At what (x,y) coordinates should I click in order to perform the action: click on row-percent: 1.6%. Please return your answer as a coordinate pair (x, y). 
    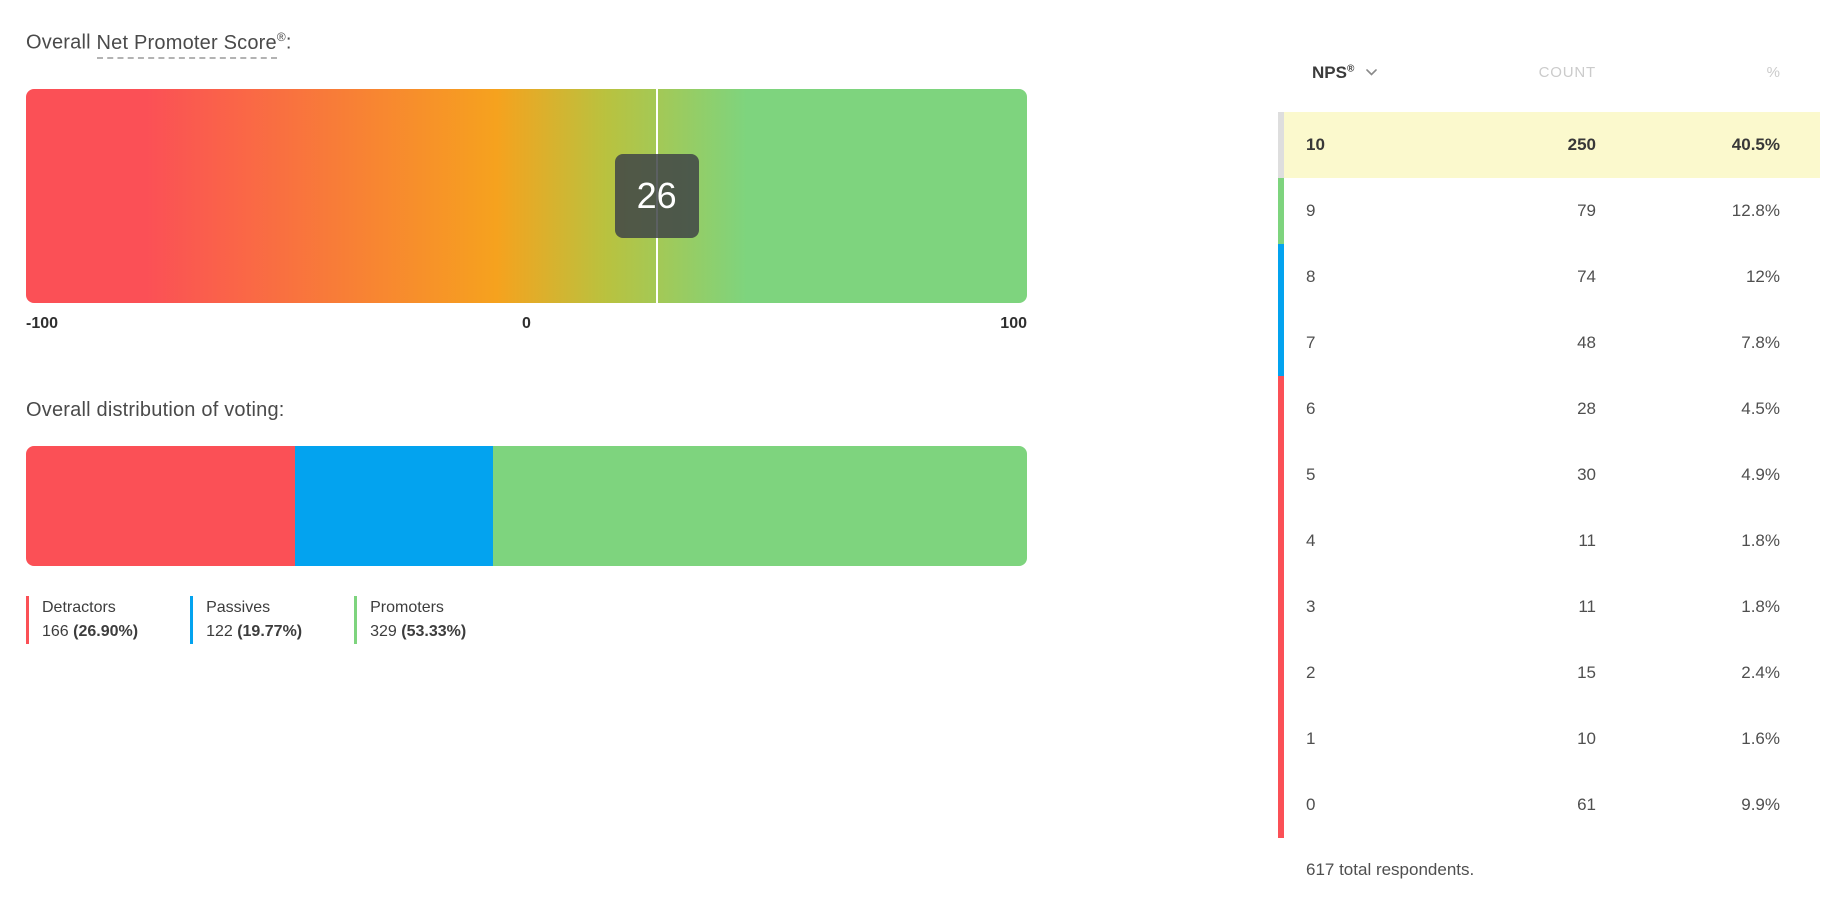
    Looking at the image, I should click on (1760, 738).